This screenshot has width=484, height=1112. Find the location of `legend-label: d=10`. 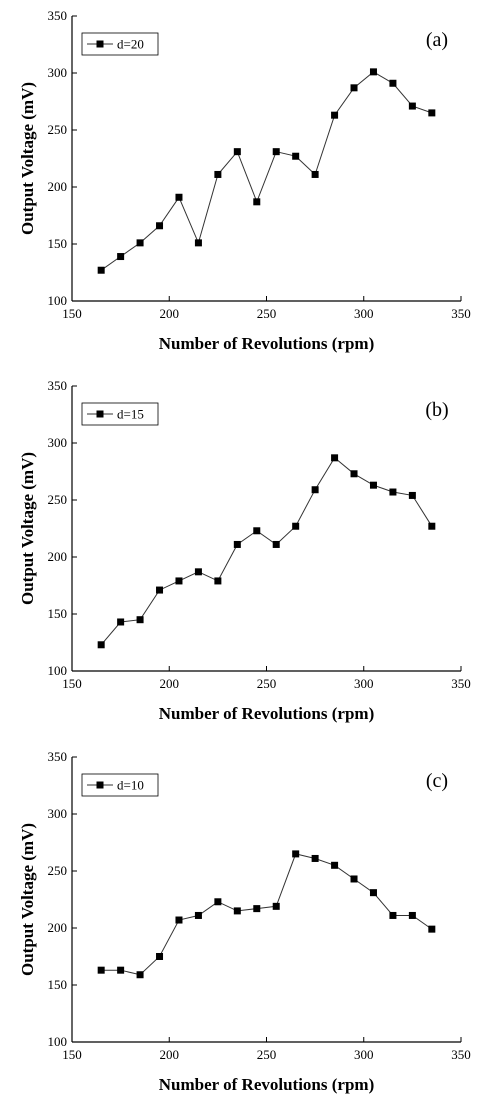

legend-label: d=10 is located at coordinates (130, 785).